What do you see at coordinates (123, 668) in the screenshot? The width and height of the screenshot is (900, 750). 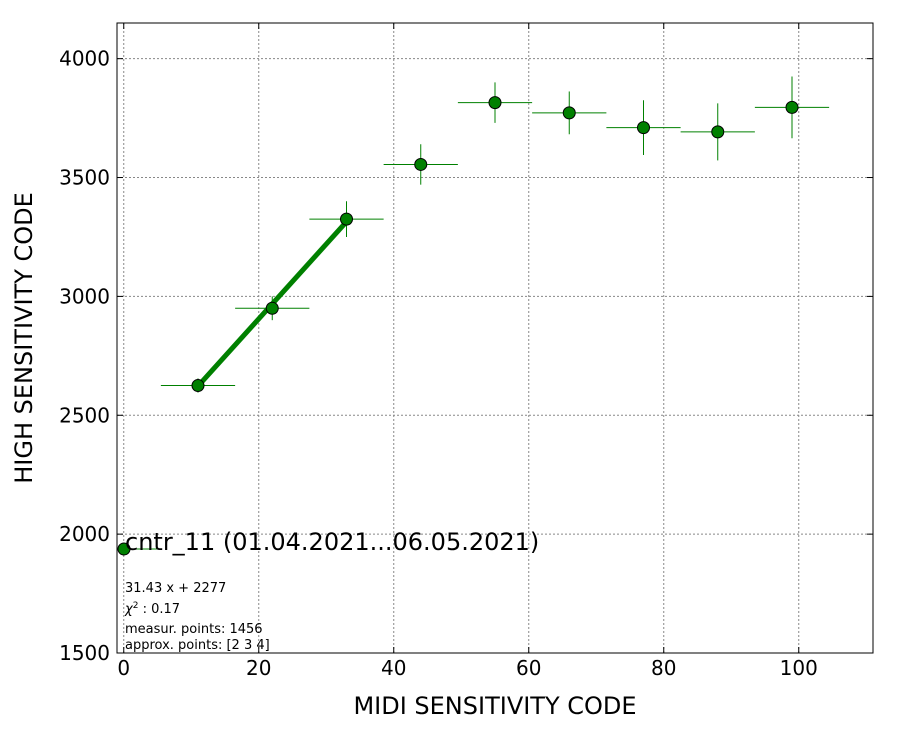 I see `x-tick-label: 0` at bounding box center [123, 668].